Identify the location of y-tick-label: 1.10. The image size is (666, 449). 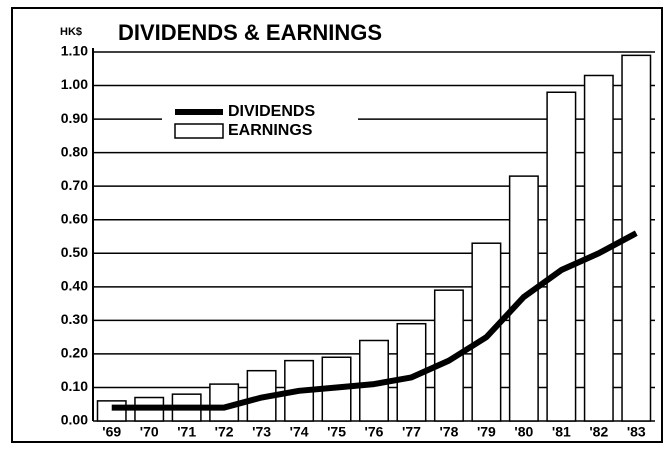
(74, 51).